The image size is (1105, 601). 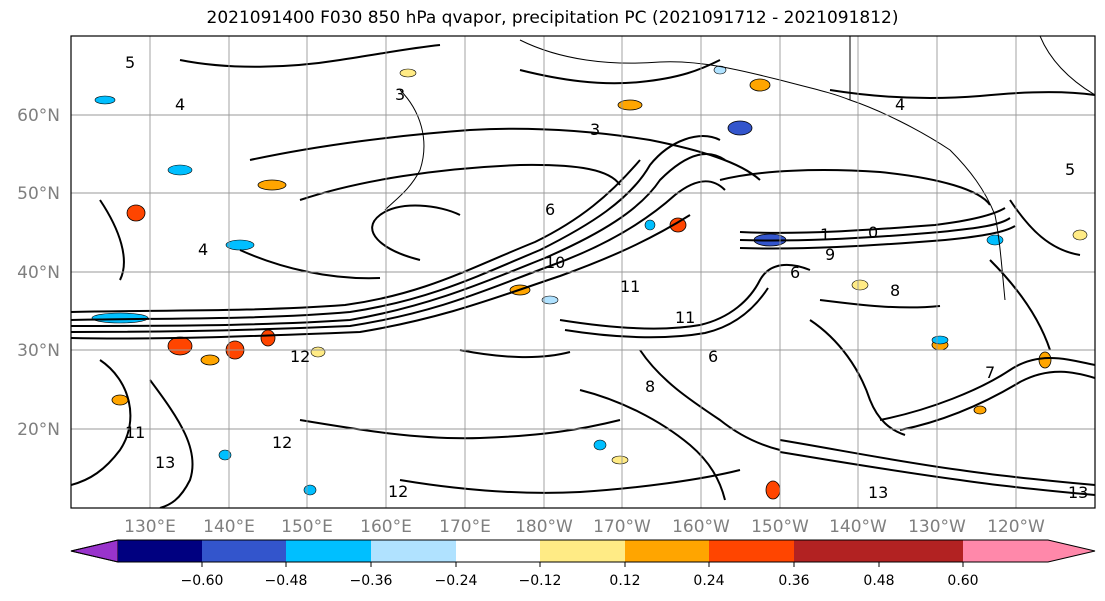 I want to click on lon-label: 180°W, so click(x=544, y=527).